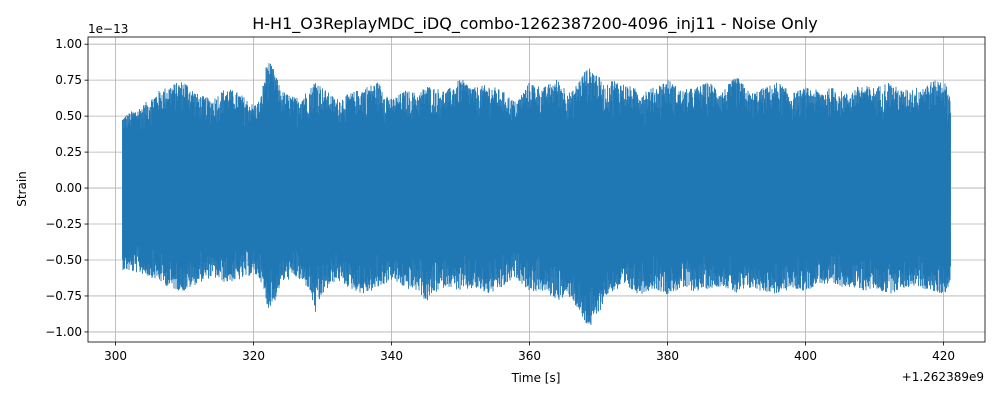  Describe the element at coordinates (63, 260) in the screenshot. I see `y-tick-label: −0.50` at that location.